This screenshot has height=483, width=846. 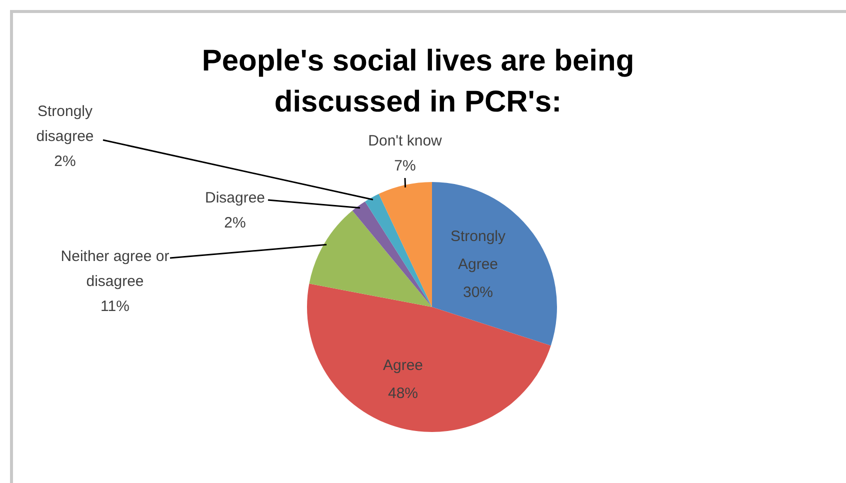 I want to click on data-label: 7%, so click(x=405, y=166).